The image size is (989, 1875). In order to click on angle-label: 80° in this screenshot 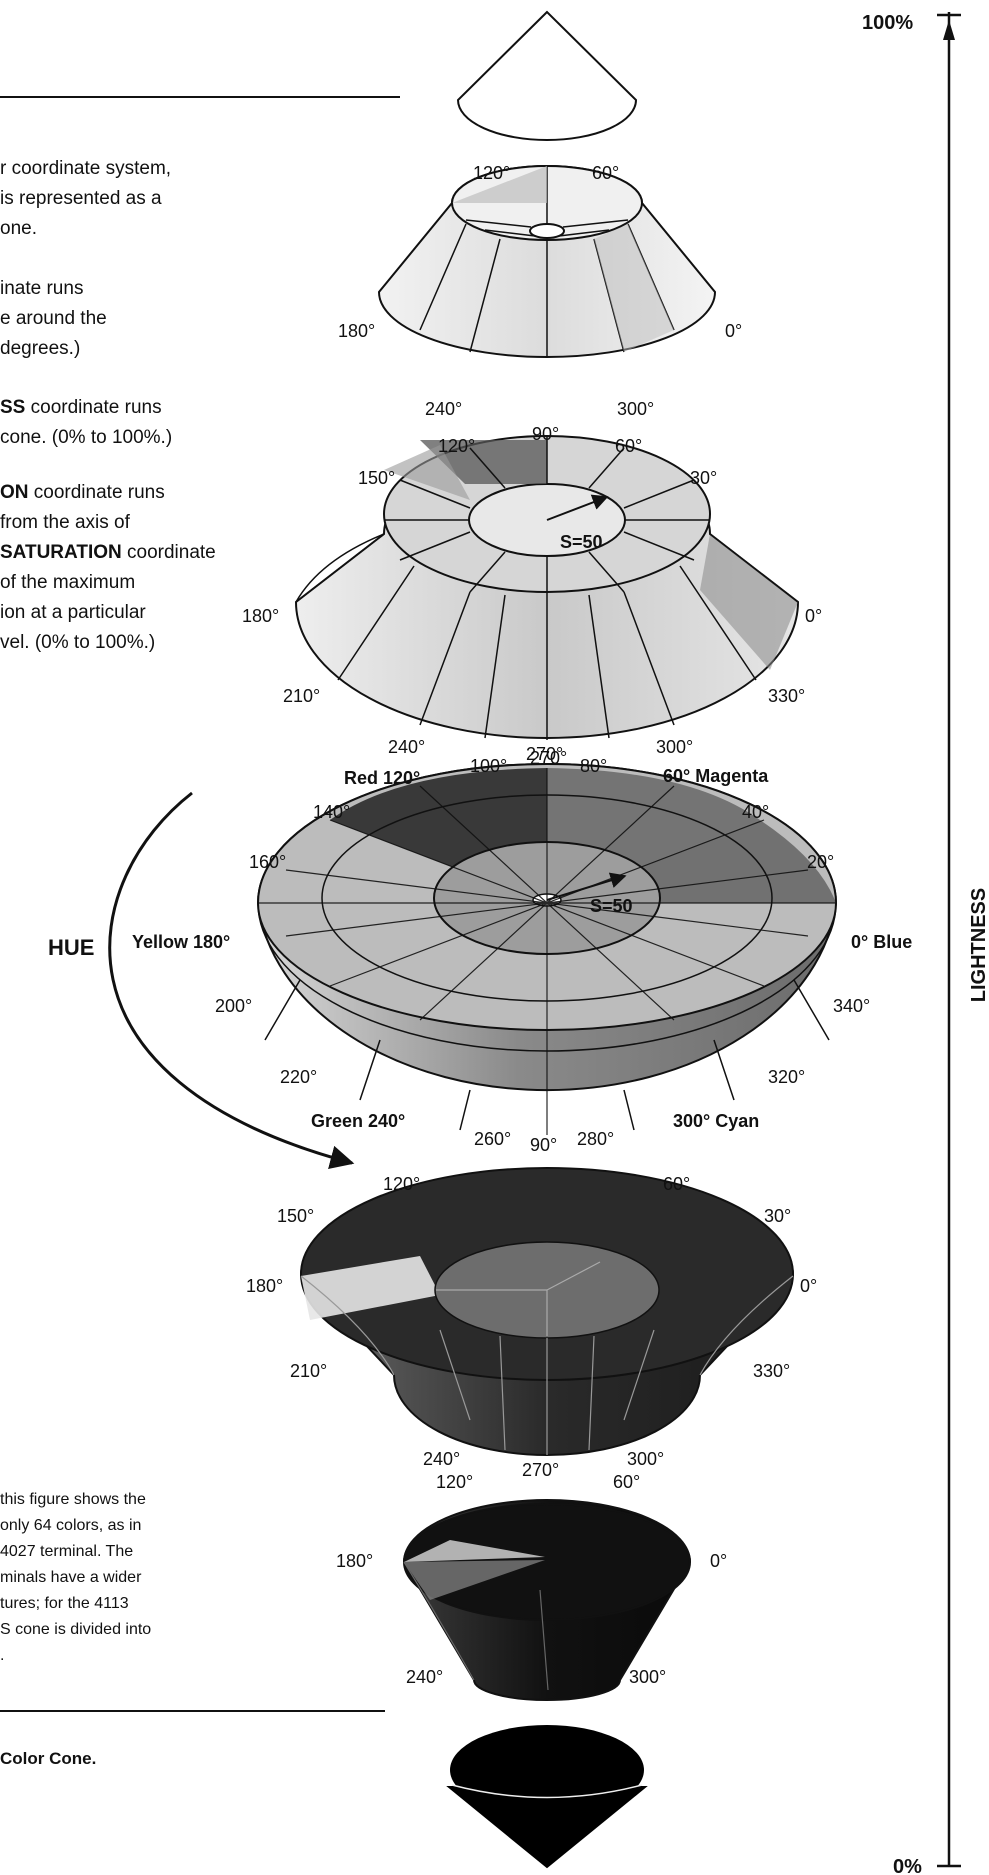, I will do `click(593, 766)`.